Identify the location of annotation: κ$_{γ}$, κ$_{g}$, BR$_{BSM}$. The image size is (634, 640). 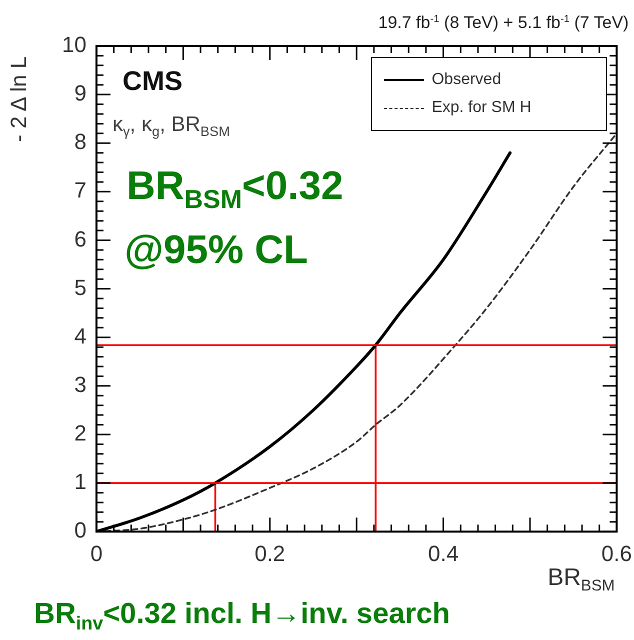
(171, 126).